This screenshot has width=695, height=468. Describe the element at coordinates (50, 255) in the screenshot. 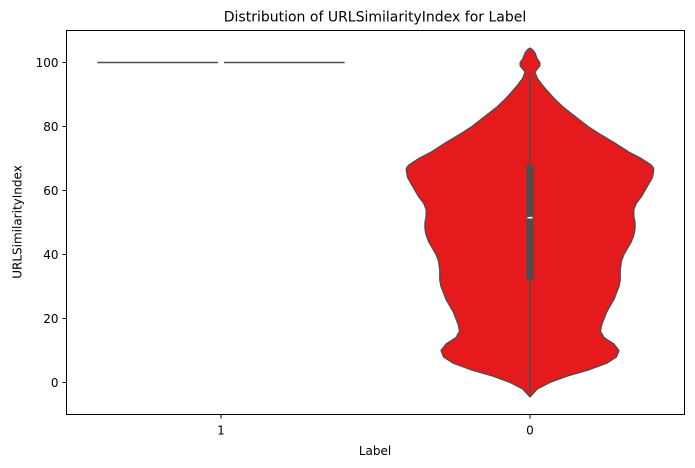

I see `y-tick-label: 40` at that location.